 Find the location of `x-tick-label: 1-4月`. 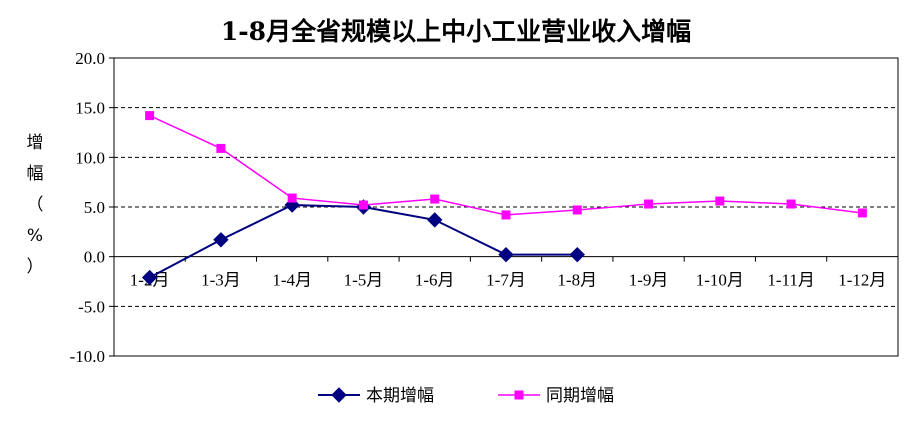

x-tick-label: 1-4月 is located at coordinates (292, 280).